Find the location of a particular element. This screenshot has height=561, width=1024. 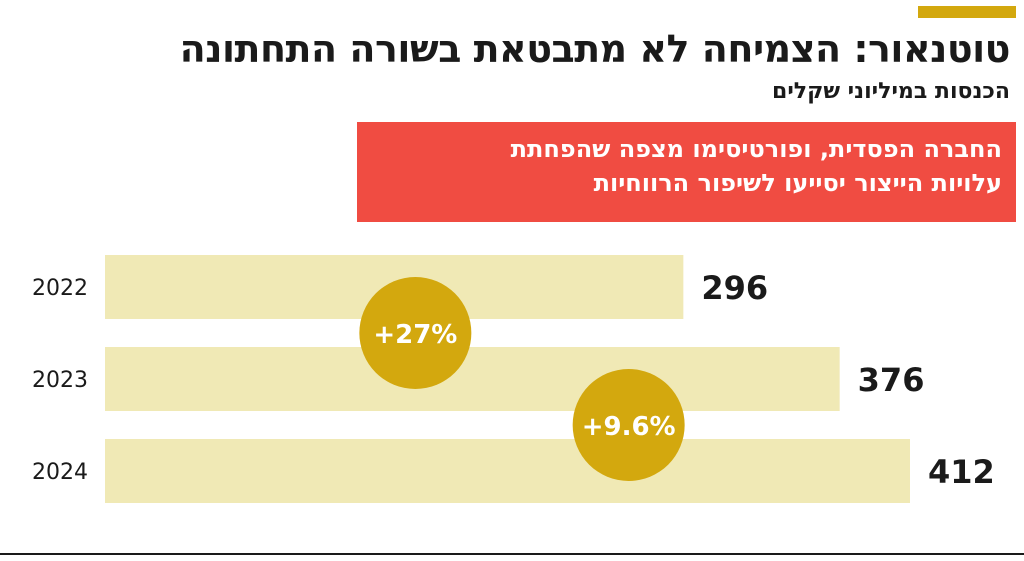

growth-label-2023: +27% is located at coordinates (415, 335).